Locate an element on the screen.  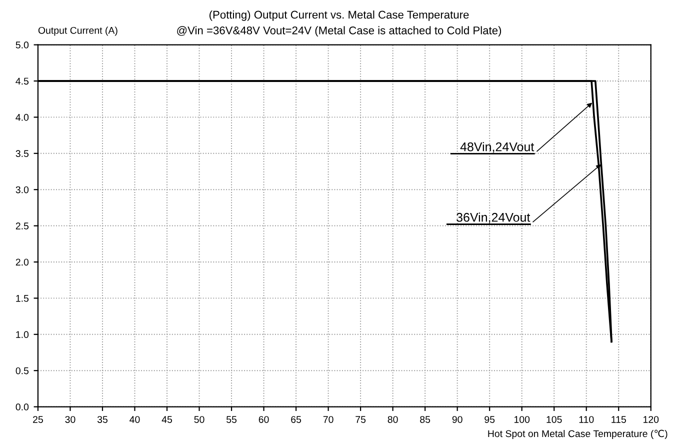
y-tick-label: 0.5 is located at coordinates (22, 370).